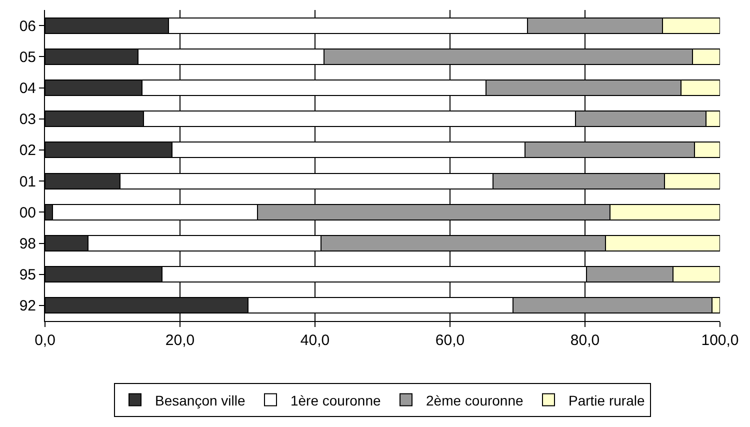 The image size is (750, 427). What do you see at coordinates (27, 88) in the screenshot?
I see `y-tick-label: 04` at bounding box center [27, 88].